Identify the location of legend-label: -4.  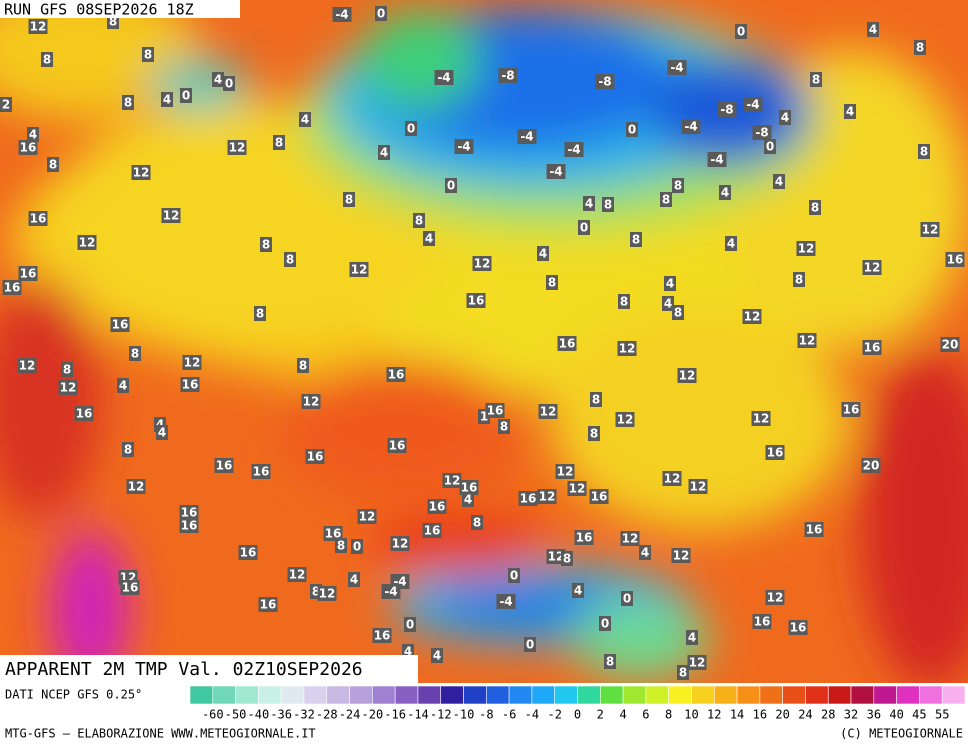
(532, 715).